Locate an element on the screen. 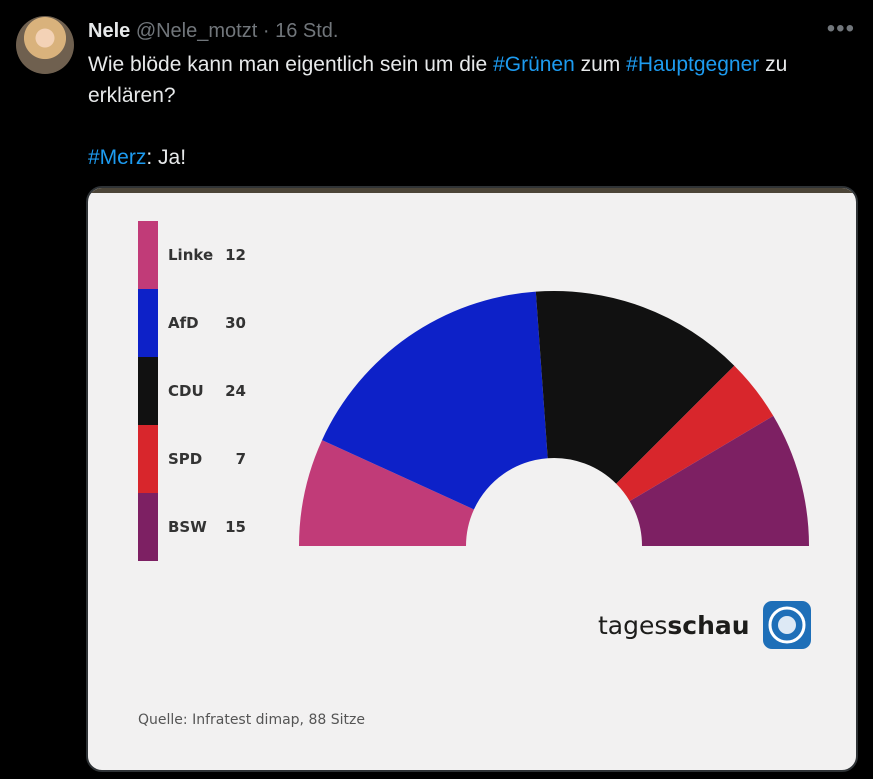 The width and height of the screenshot is (873, 779). seat-arc-bsw is located at coordinates (719, 480).